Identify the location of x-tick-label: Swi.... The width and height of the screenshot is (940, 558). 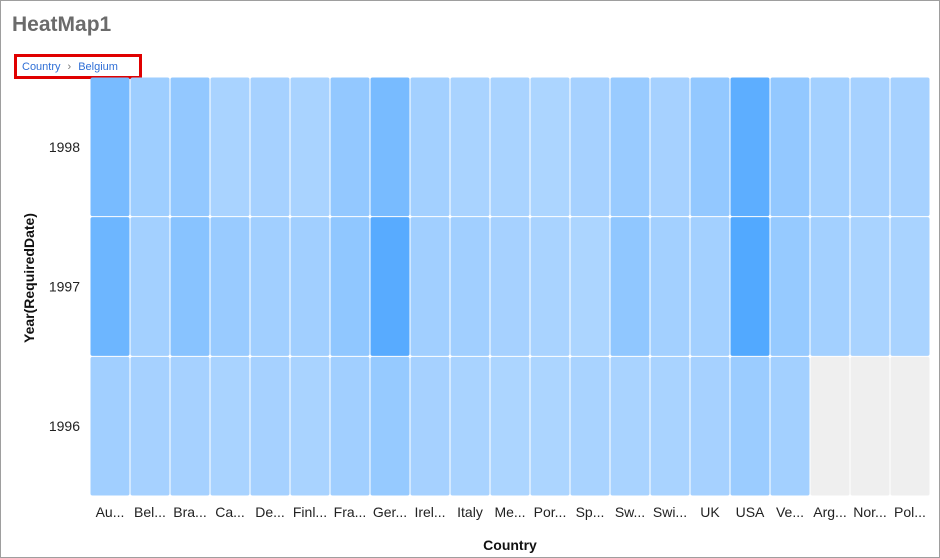
(670, 512).